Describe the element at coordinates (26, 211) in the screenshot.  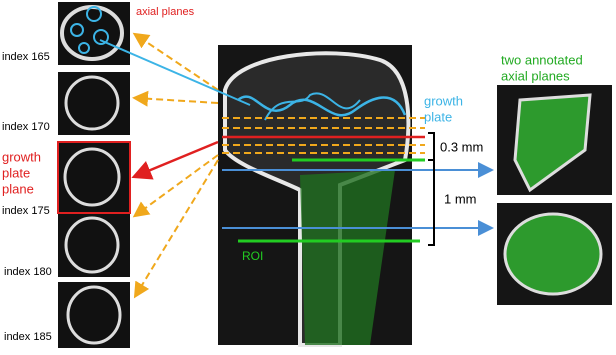
I see `slice-index: index 175` at that location.